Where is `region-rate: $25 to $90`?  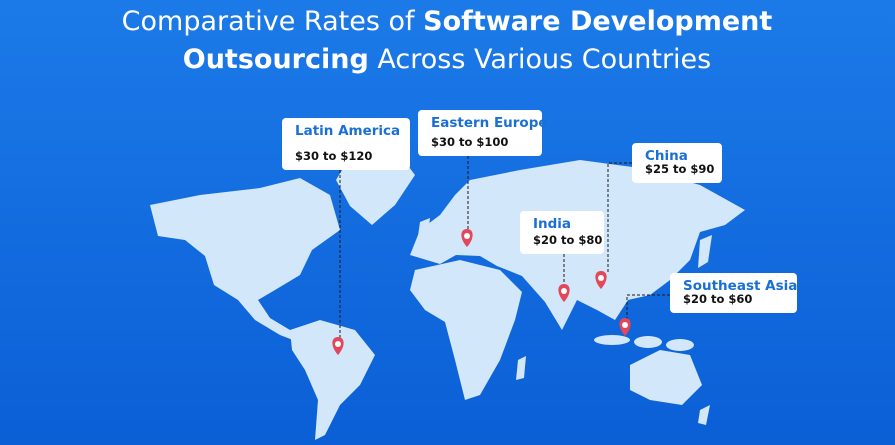 region-rate: $25 to $90 is located at coordinates (679, 169).